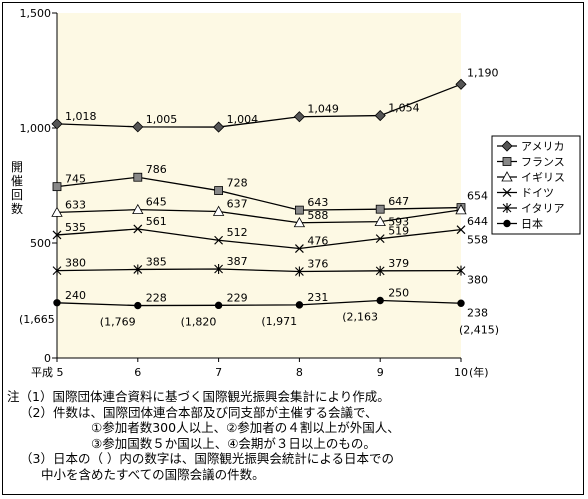  I want to click on y-ticks: 0 500 1,000 1,500, so click(38, 186).